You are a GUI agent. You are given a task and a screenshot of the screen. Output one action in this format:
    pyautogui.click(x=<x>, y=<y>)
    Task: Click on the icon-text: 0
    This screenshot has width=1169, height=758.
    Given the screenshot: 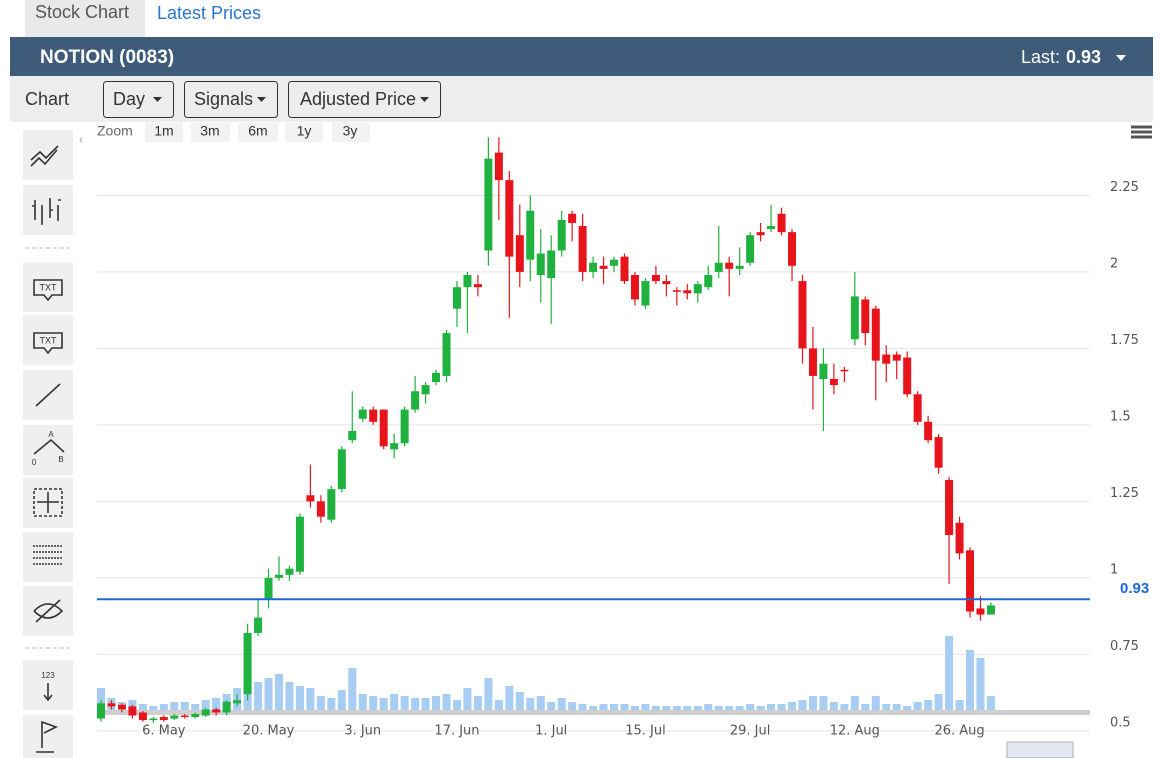 What is the action you would take?
    pyautogui.click(x=34, y=462)
    